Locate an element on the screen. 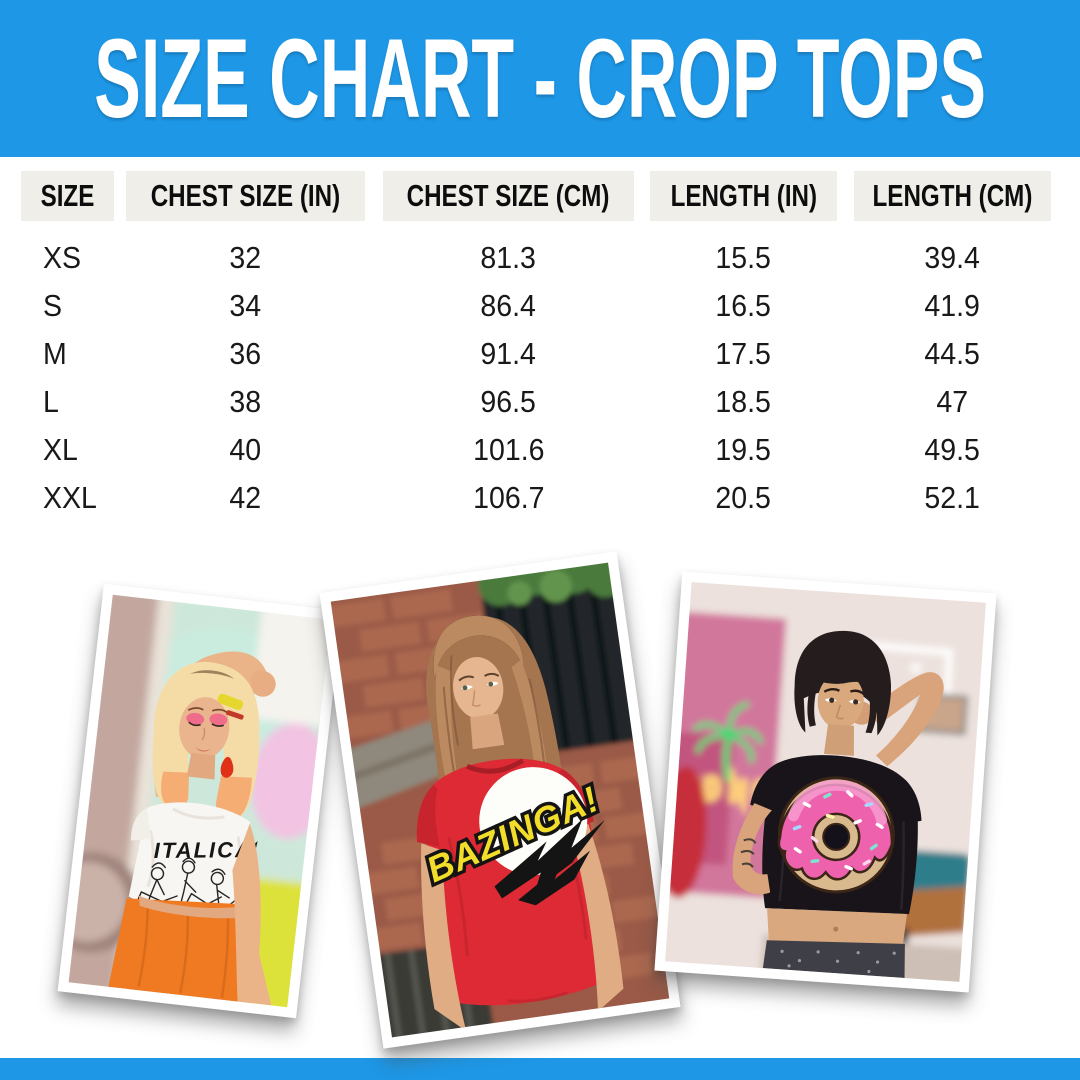 This screenshot has width=1080, height=1080. cell-size: XXL is located at coordinates (70, 497).